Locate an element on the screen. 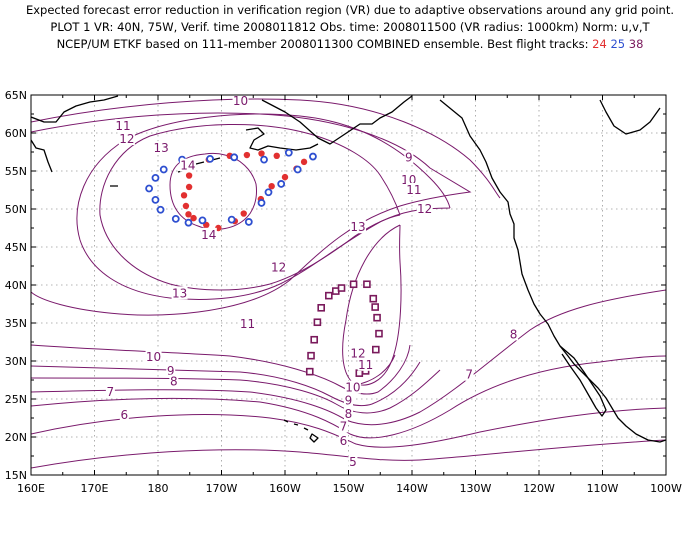  longitude-label: 170W is located at coordinates (222, 488).